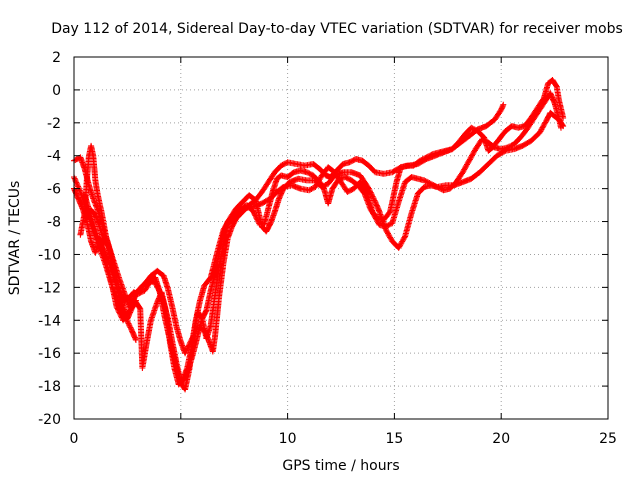 The height and width of the screenshot is (480, 640). What do you see at coordinates (49, 255) in the screenshot?
I see `y-tick-label: -10` at bounding box center [49, 255].